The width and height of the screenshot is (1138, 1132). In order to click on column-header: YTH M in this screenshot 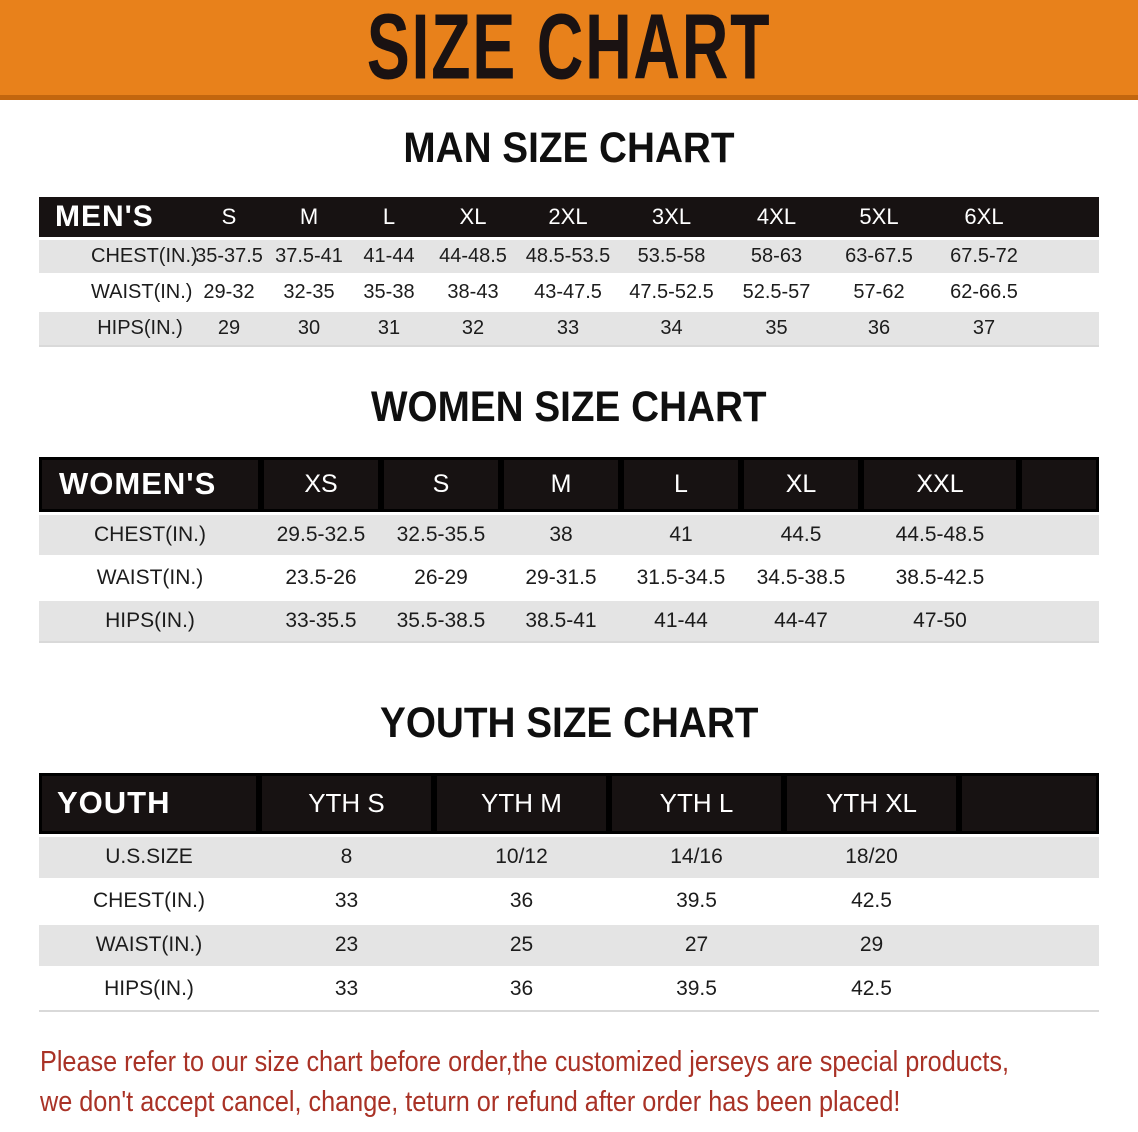, I will do `click(521, 804)`.